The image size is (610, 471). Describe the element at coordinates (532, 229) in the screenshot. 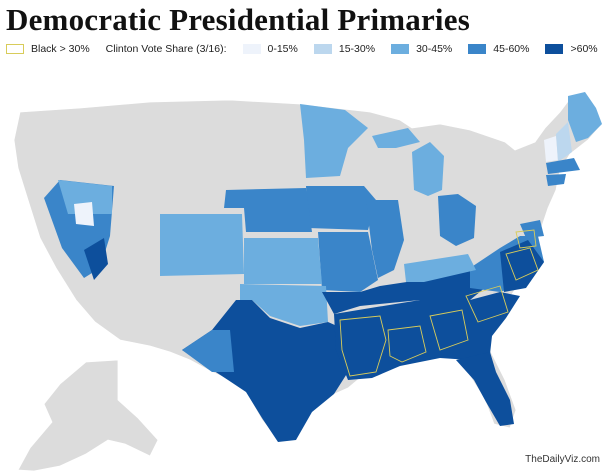

I see `region-maryland` at that location.